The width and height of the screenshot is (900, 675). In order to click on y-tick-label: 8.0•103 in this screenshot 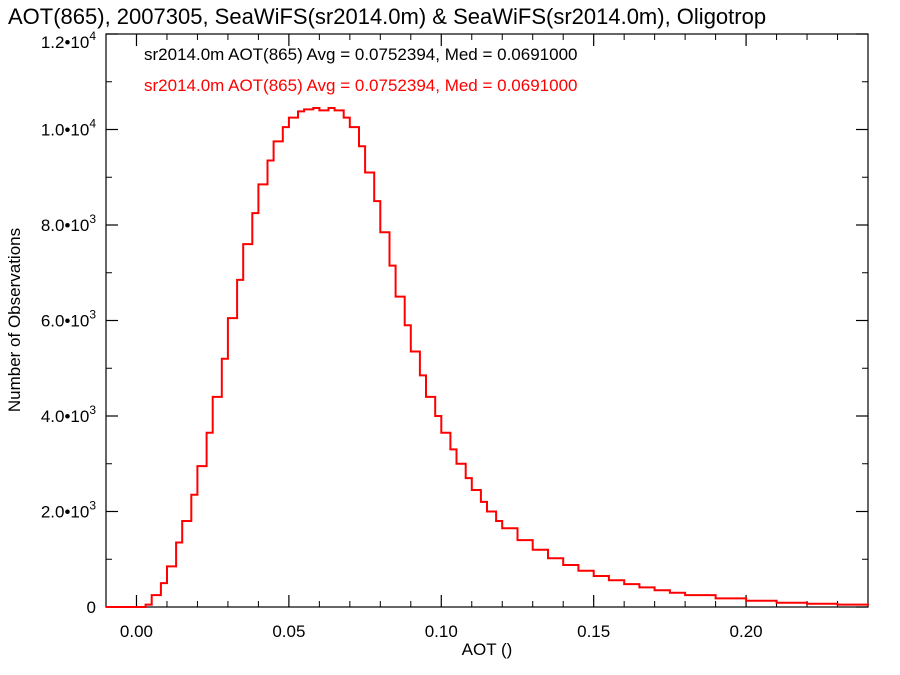, I will do `click(69, 223)`.